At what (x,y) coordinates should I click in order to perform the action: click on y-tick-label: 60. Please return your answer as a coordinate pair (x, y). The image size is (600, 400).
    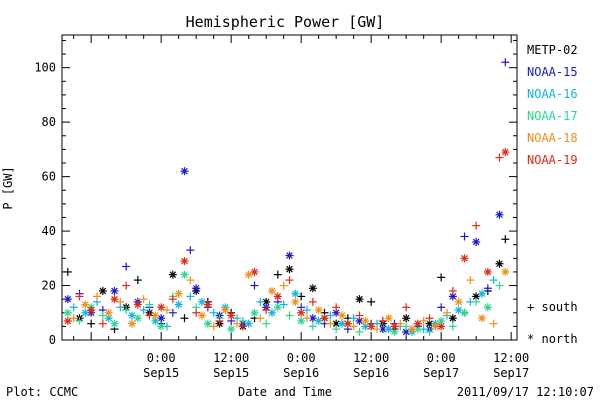
    Looking at the image, I should click on (49, 177).